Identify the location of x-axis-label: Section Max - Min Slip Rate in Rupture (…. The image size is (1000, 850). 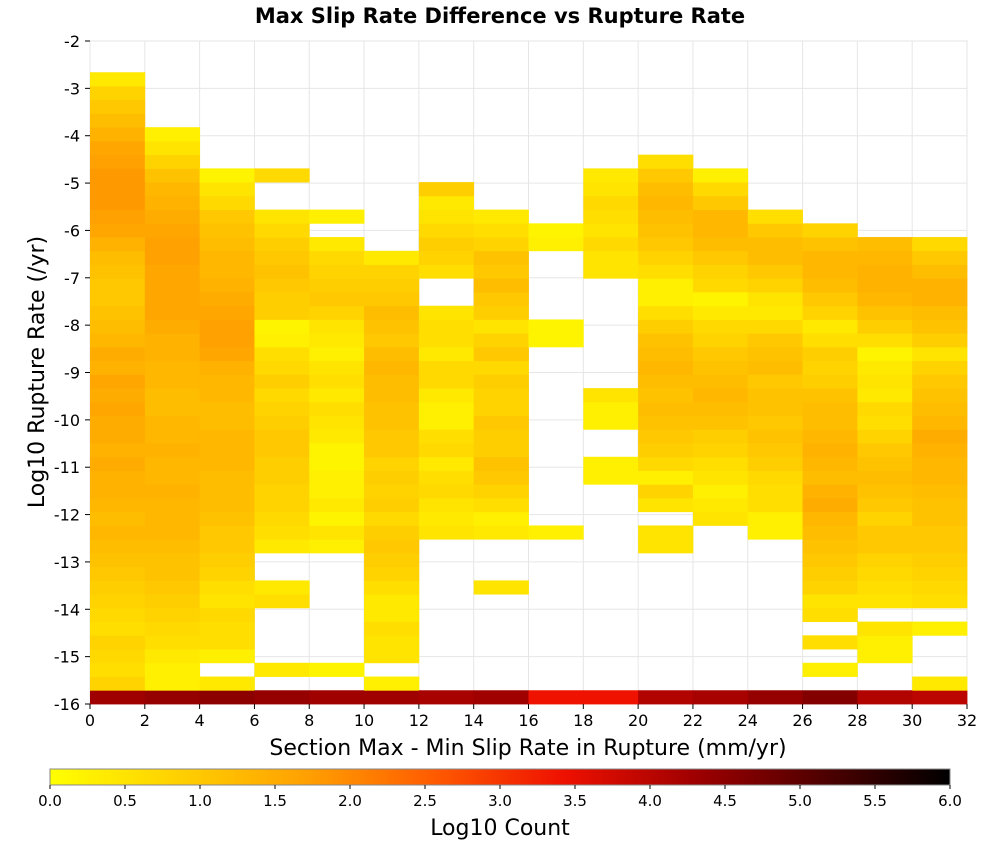
(527, 748).